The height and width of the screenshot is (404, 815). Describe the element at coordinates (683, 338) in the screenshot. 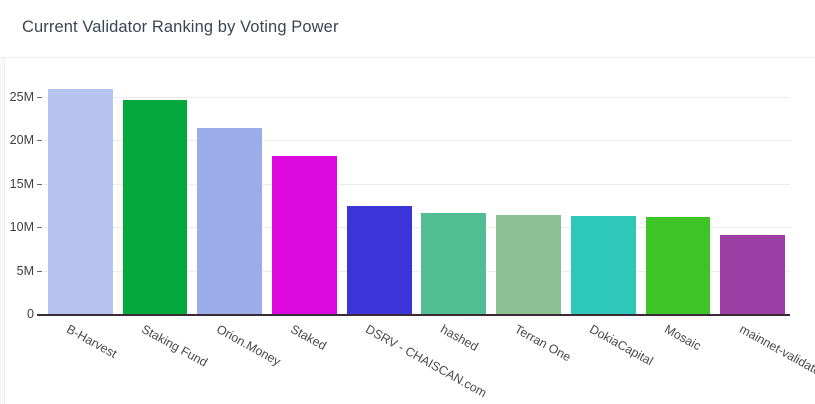

I see `x-axis-tick-label: Mosaic` at that location.